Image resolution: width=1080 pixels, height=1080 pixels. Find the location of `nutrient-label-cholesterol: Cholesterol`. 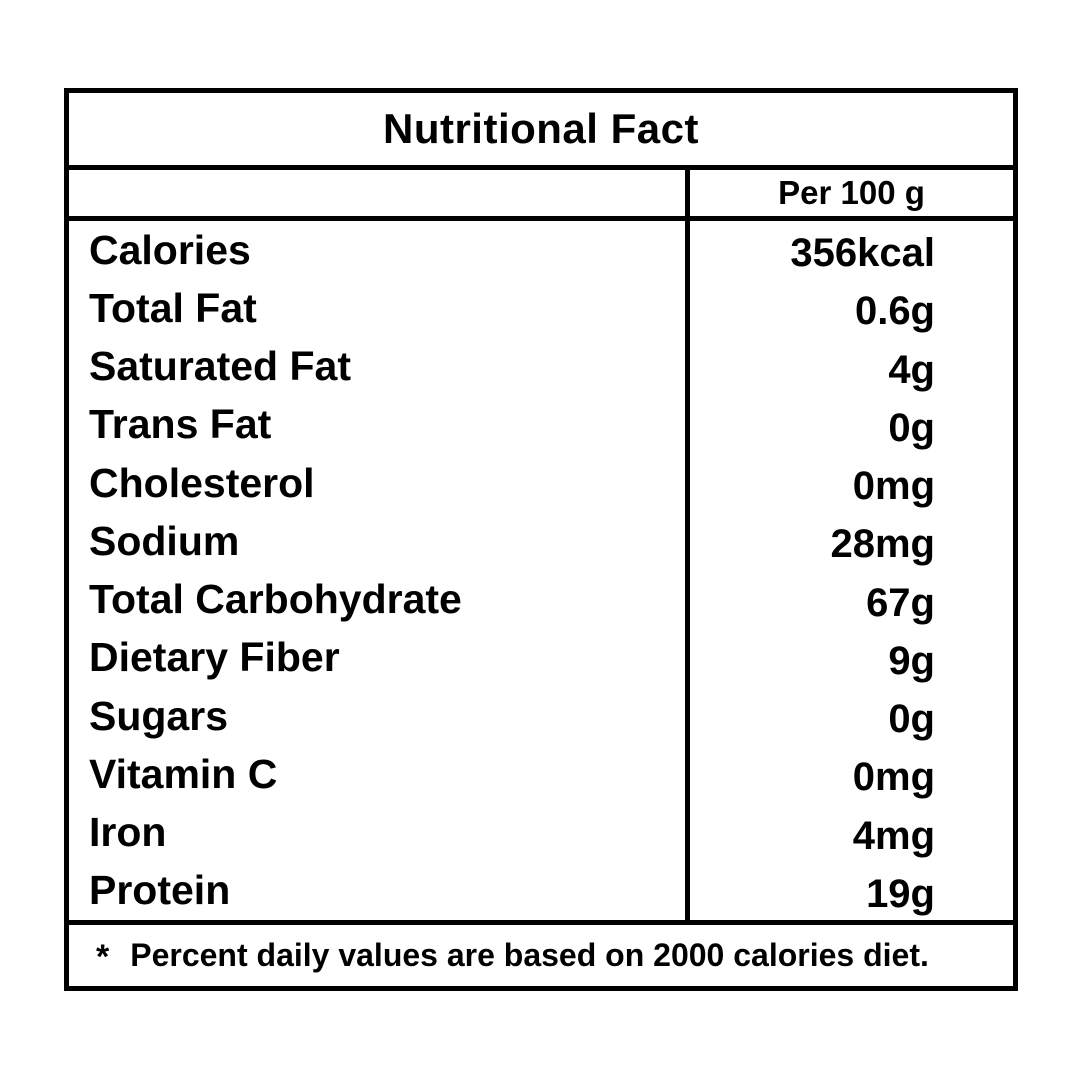

nutrient-label-cholesterol: Cholesterol is located at coordinates (202, 482).